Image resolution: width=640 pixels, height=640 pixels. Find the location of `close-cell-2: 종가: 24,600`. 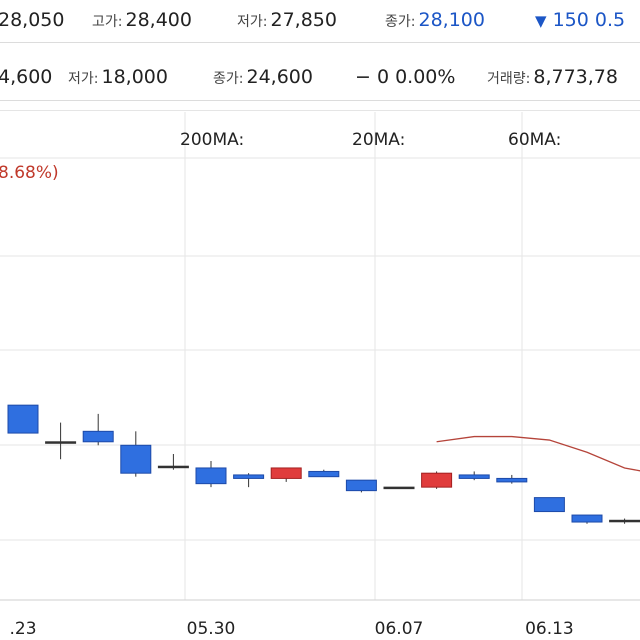

close-cell-2: 종가: 24,600 is located at coordinates (263, 77).